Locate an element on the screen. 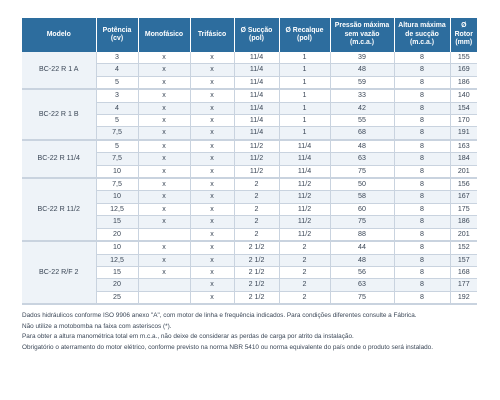 The height and width of the screenshot is (400, 500). model-cell: BC-22 R 11/2 is located at coordinates (59, 210).